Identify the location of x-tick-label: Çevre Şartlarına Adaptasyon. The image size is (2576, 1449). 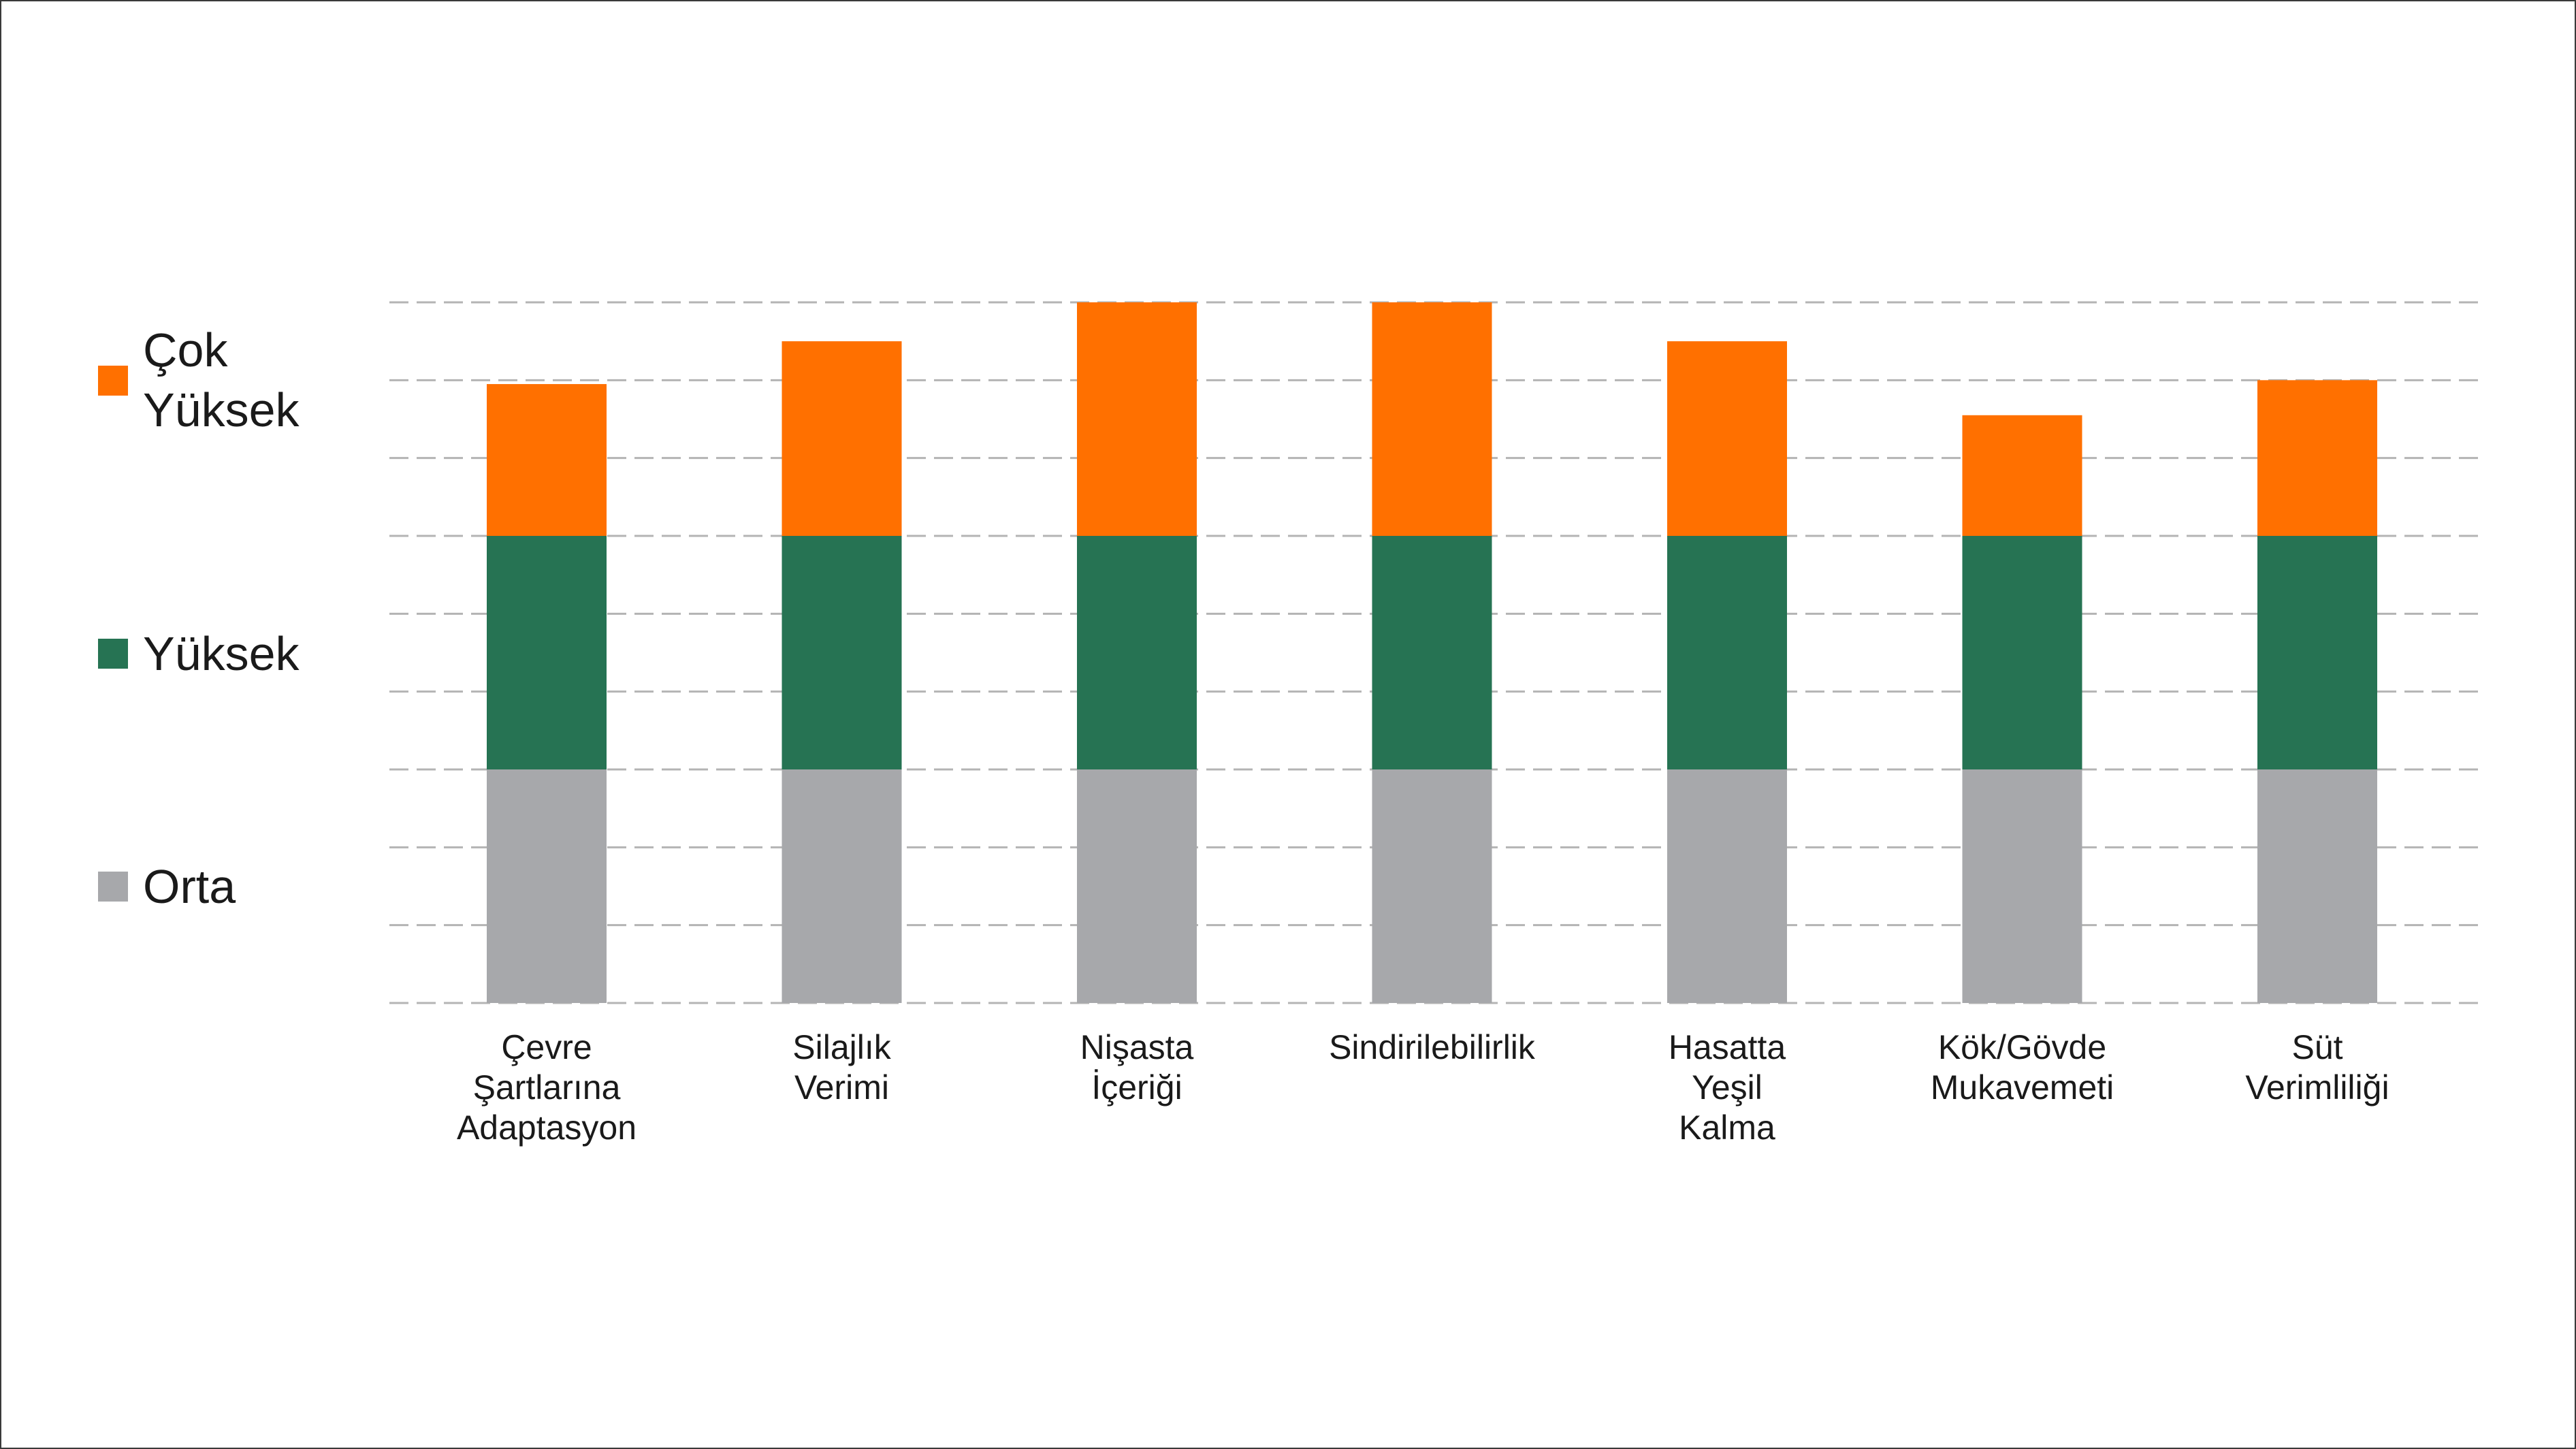
(547, 1088).